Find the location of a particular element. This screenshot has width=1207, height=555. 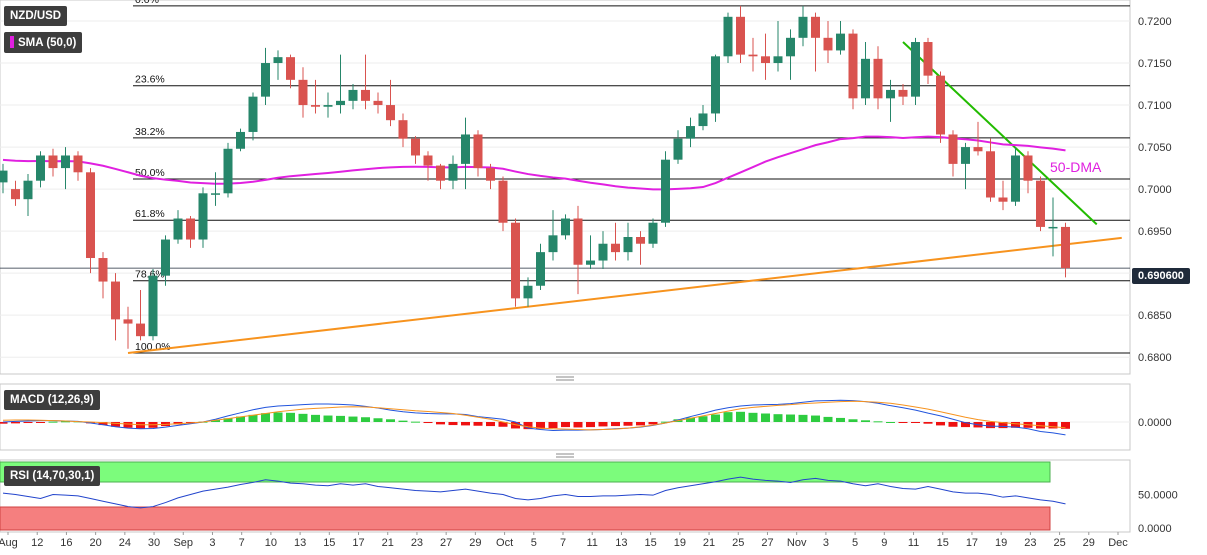

rsi-indicator-label: RSI (14,70,30,1) is located at coordinates (52, 476).